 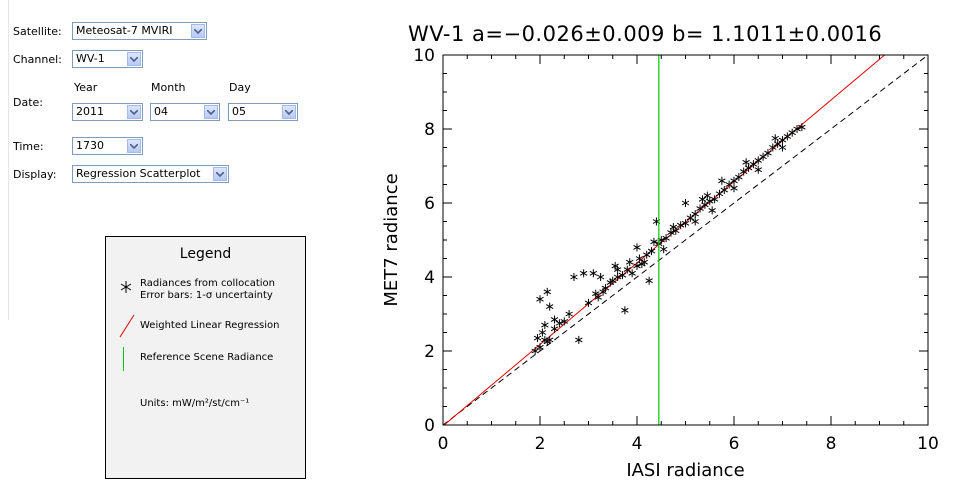 I want to click on regression-line-icon, so click(x=127, y=326).